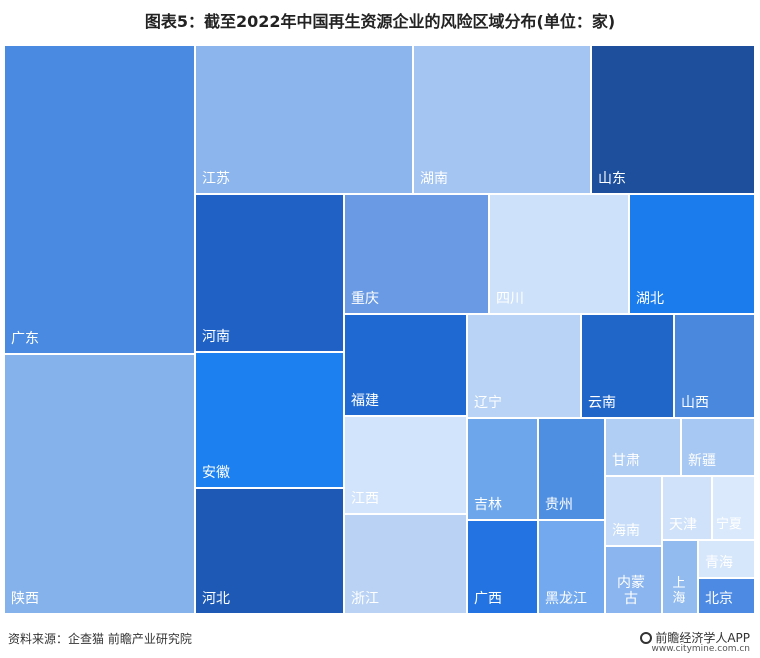 The image size is (760, 658). What do you see at coordinates (679, 591) in the screenshot?
I see `treemap-cell-label: 上海` at bounding box center [679, 591].